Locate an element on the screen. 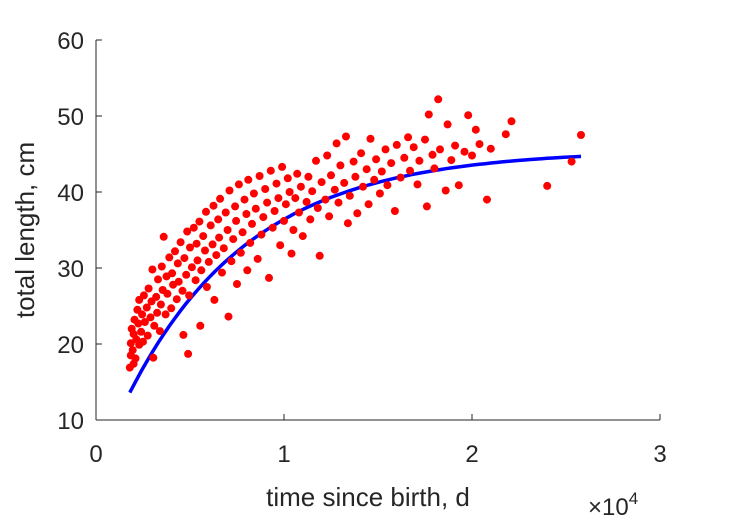  y-tick-label: 40 is located at coordinates (70, 193).